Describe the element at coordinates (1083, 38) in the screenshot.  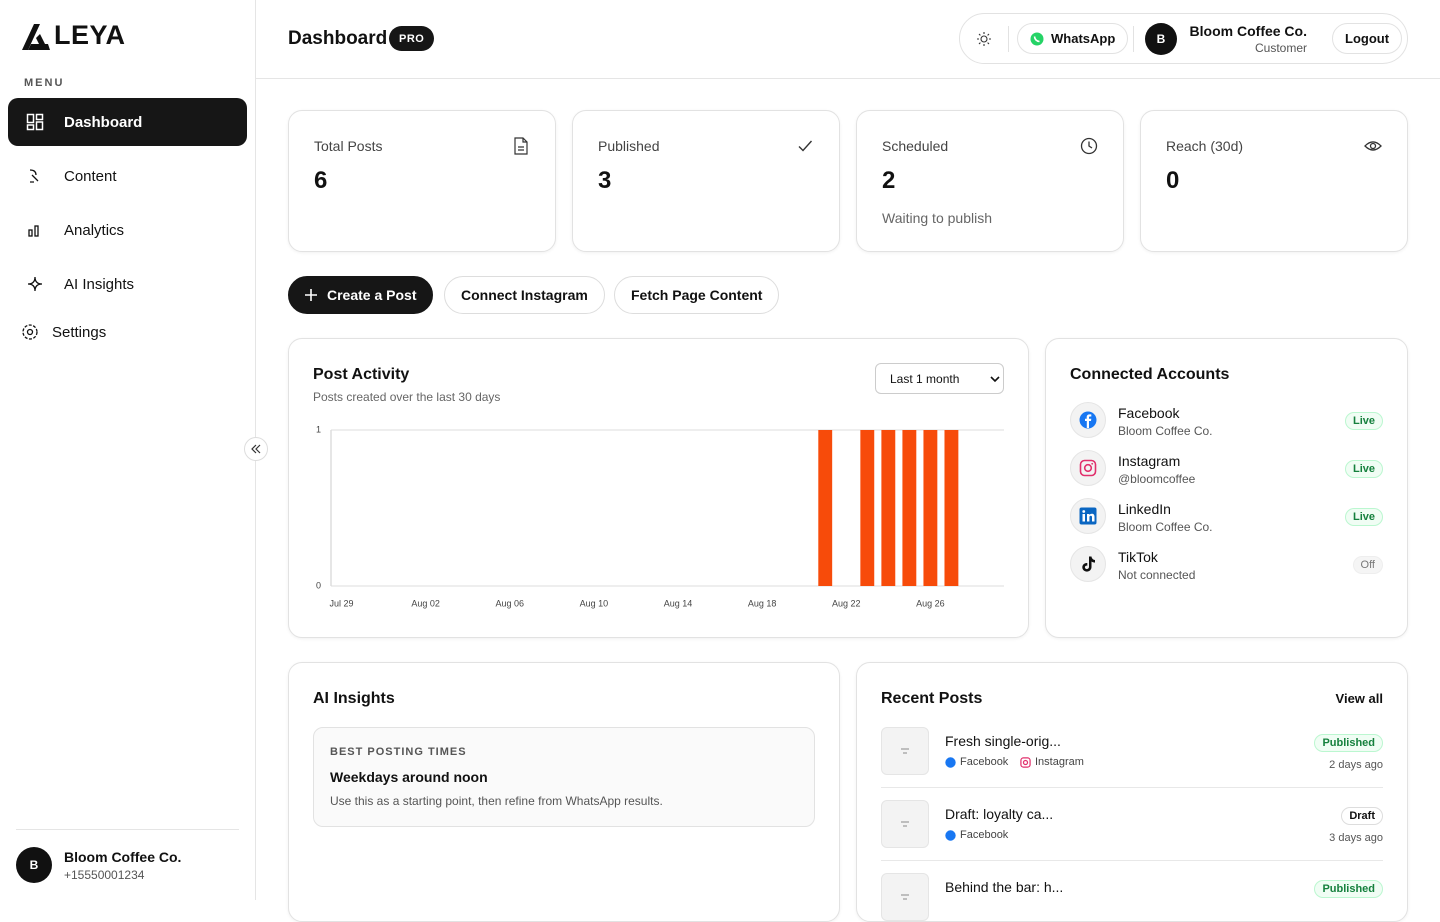
I see `whatsapp-label: WhatsApp` at that location.